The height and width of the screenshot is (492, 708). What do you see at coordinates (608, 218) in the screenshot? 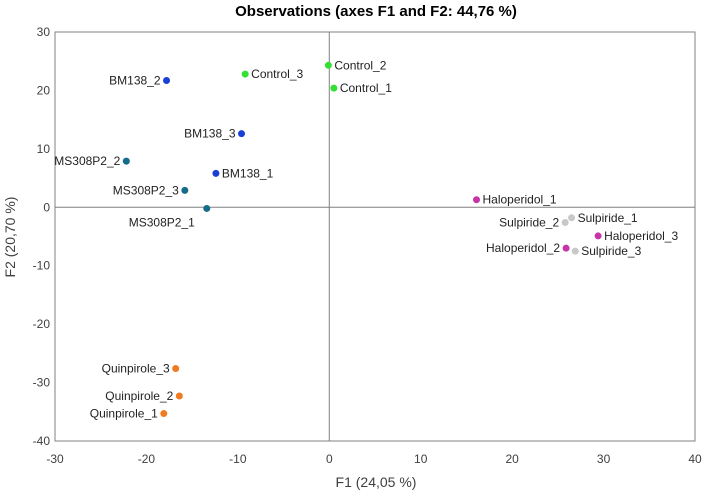
I see `point-label: Sulpiride_1` at bounding box center [608, 218].